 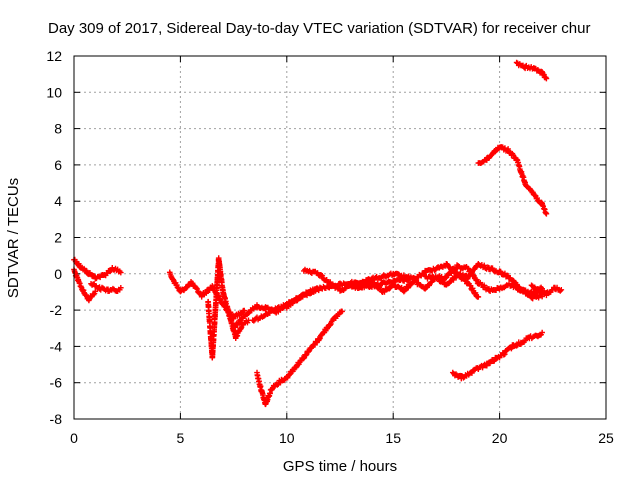 I want to click on y-axis-label: SDTVAR / TECUs, so click(x=13, y=238).